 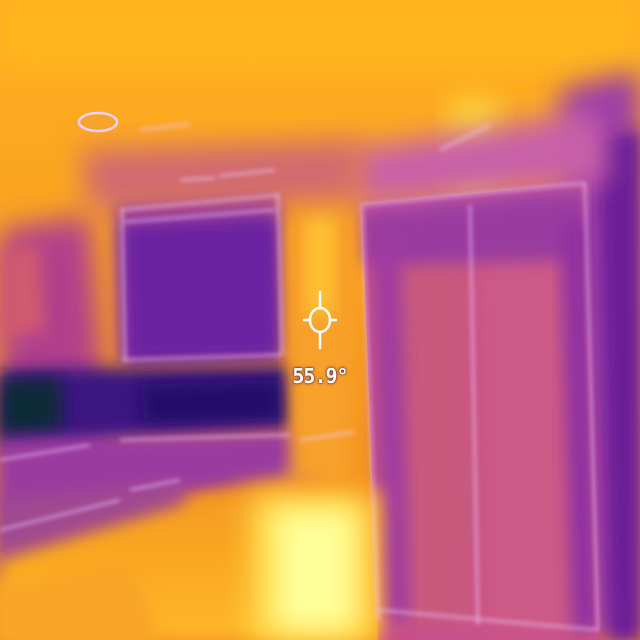 I want to click on door-left-edge-cool, so click(x=391, y=429).